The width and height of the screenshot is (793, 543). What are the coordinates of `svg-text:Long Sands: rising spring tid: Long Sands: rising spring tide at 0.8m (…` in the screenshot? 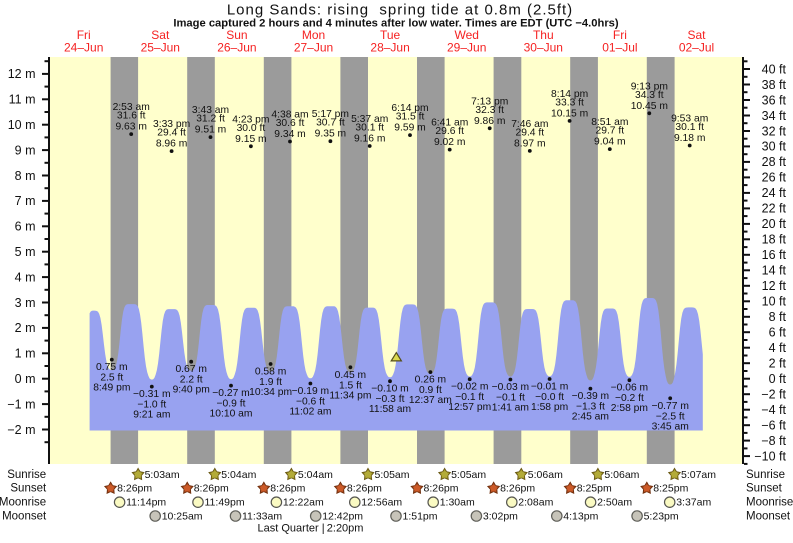 It's located at (400, 10).